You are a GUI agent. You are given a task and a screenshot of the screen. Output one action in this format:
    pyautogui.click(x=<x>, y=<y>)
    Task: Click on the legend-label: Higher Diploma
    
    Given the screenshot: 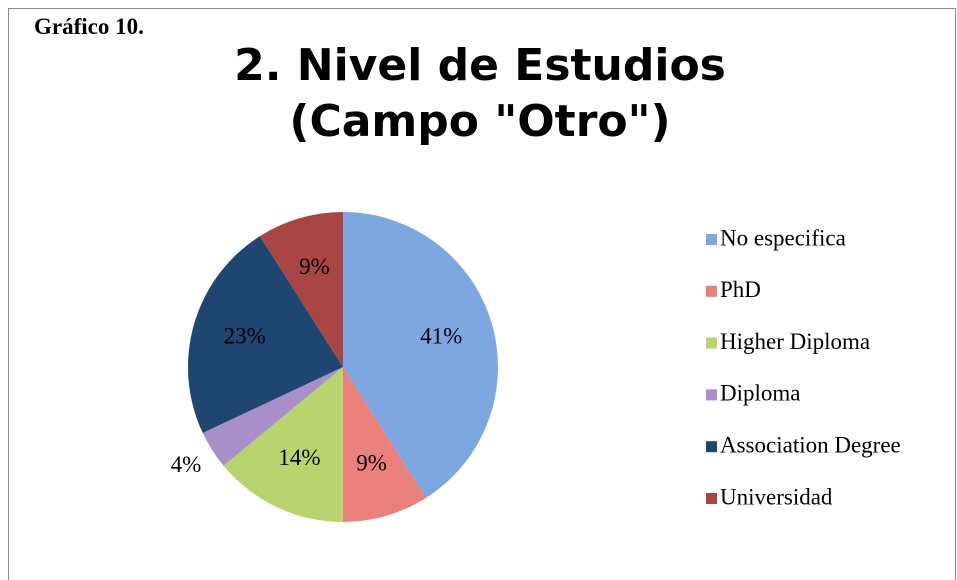 What is the action you would take?
    pyautogui.click(x=795, y=341)
    